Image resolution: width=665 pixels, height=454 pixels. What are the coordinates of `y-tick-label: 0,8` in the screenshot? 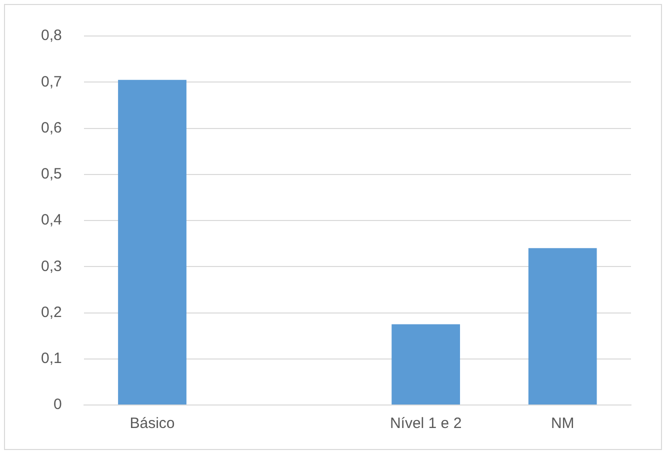 It's located at (51, 35).